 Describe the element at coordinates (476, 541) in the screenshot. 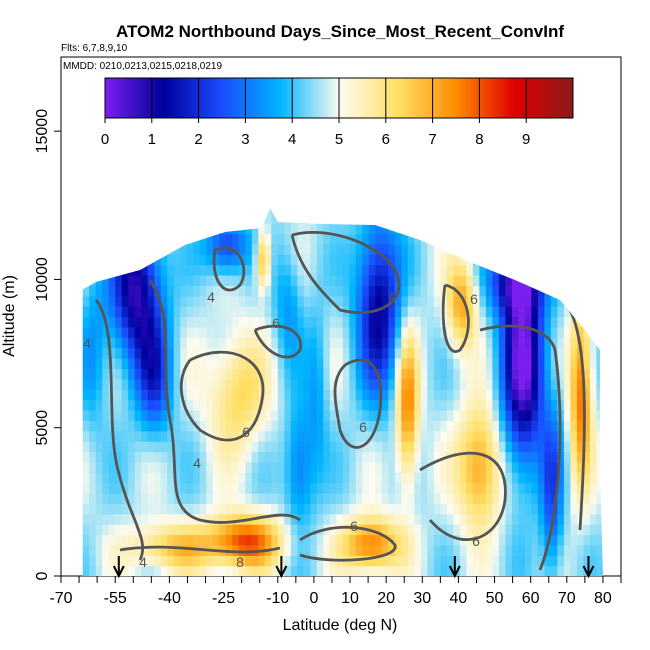

I see `contour-label: 6` at that location.